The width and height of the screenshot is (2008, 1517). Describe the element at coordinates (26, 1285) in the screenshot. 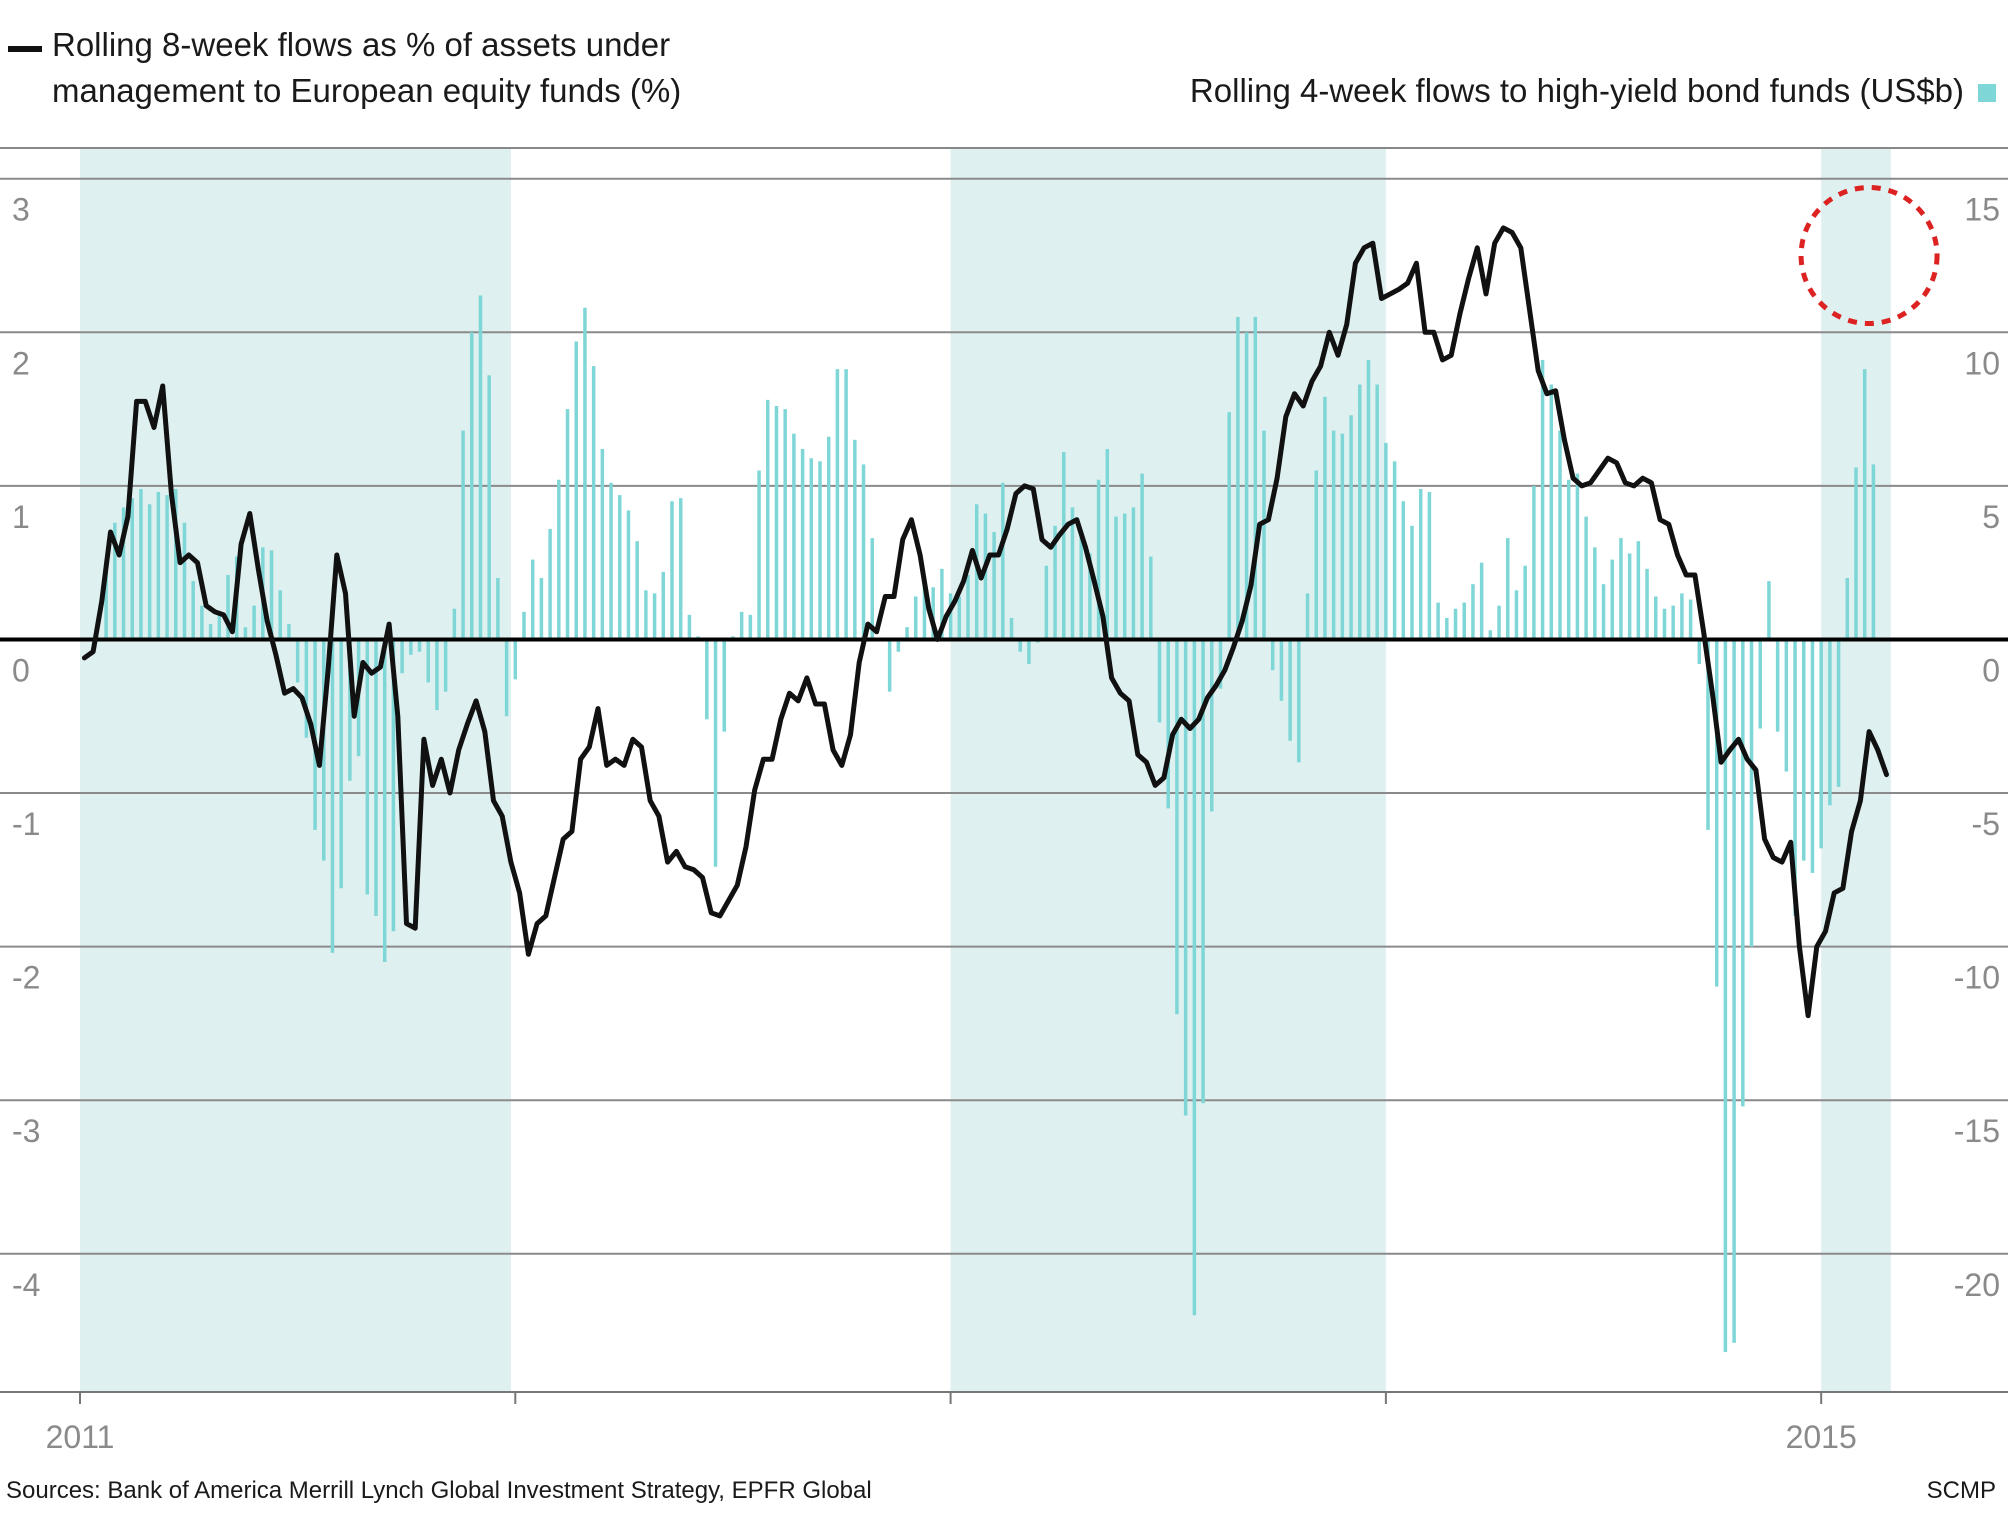

I see `left-tick-label: -4` at that location.